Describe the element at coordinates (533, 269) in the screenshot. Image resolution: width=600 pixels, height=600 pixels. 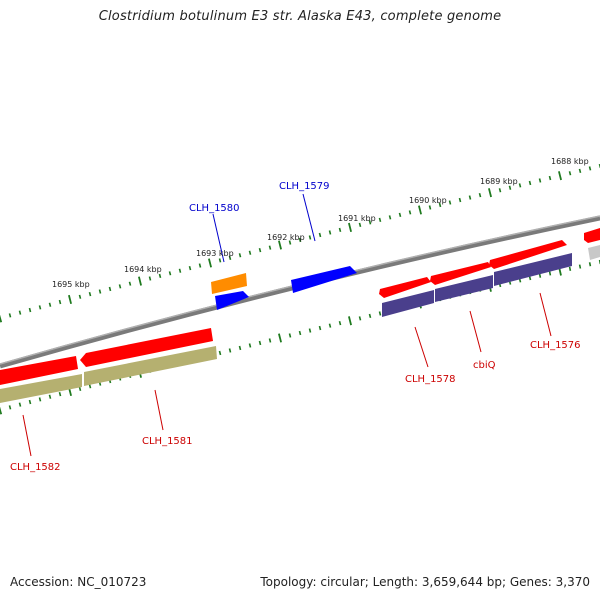
I see `cds-block-clh1576` at that location.